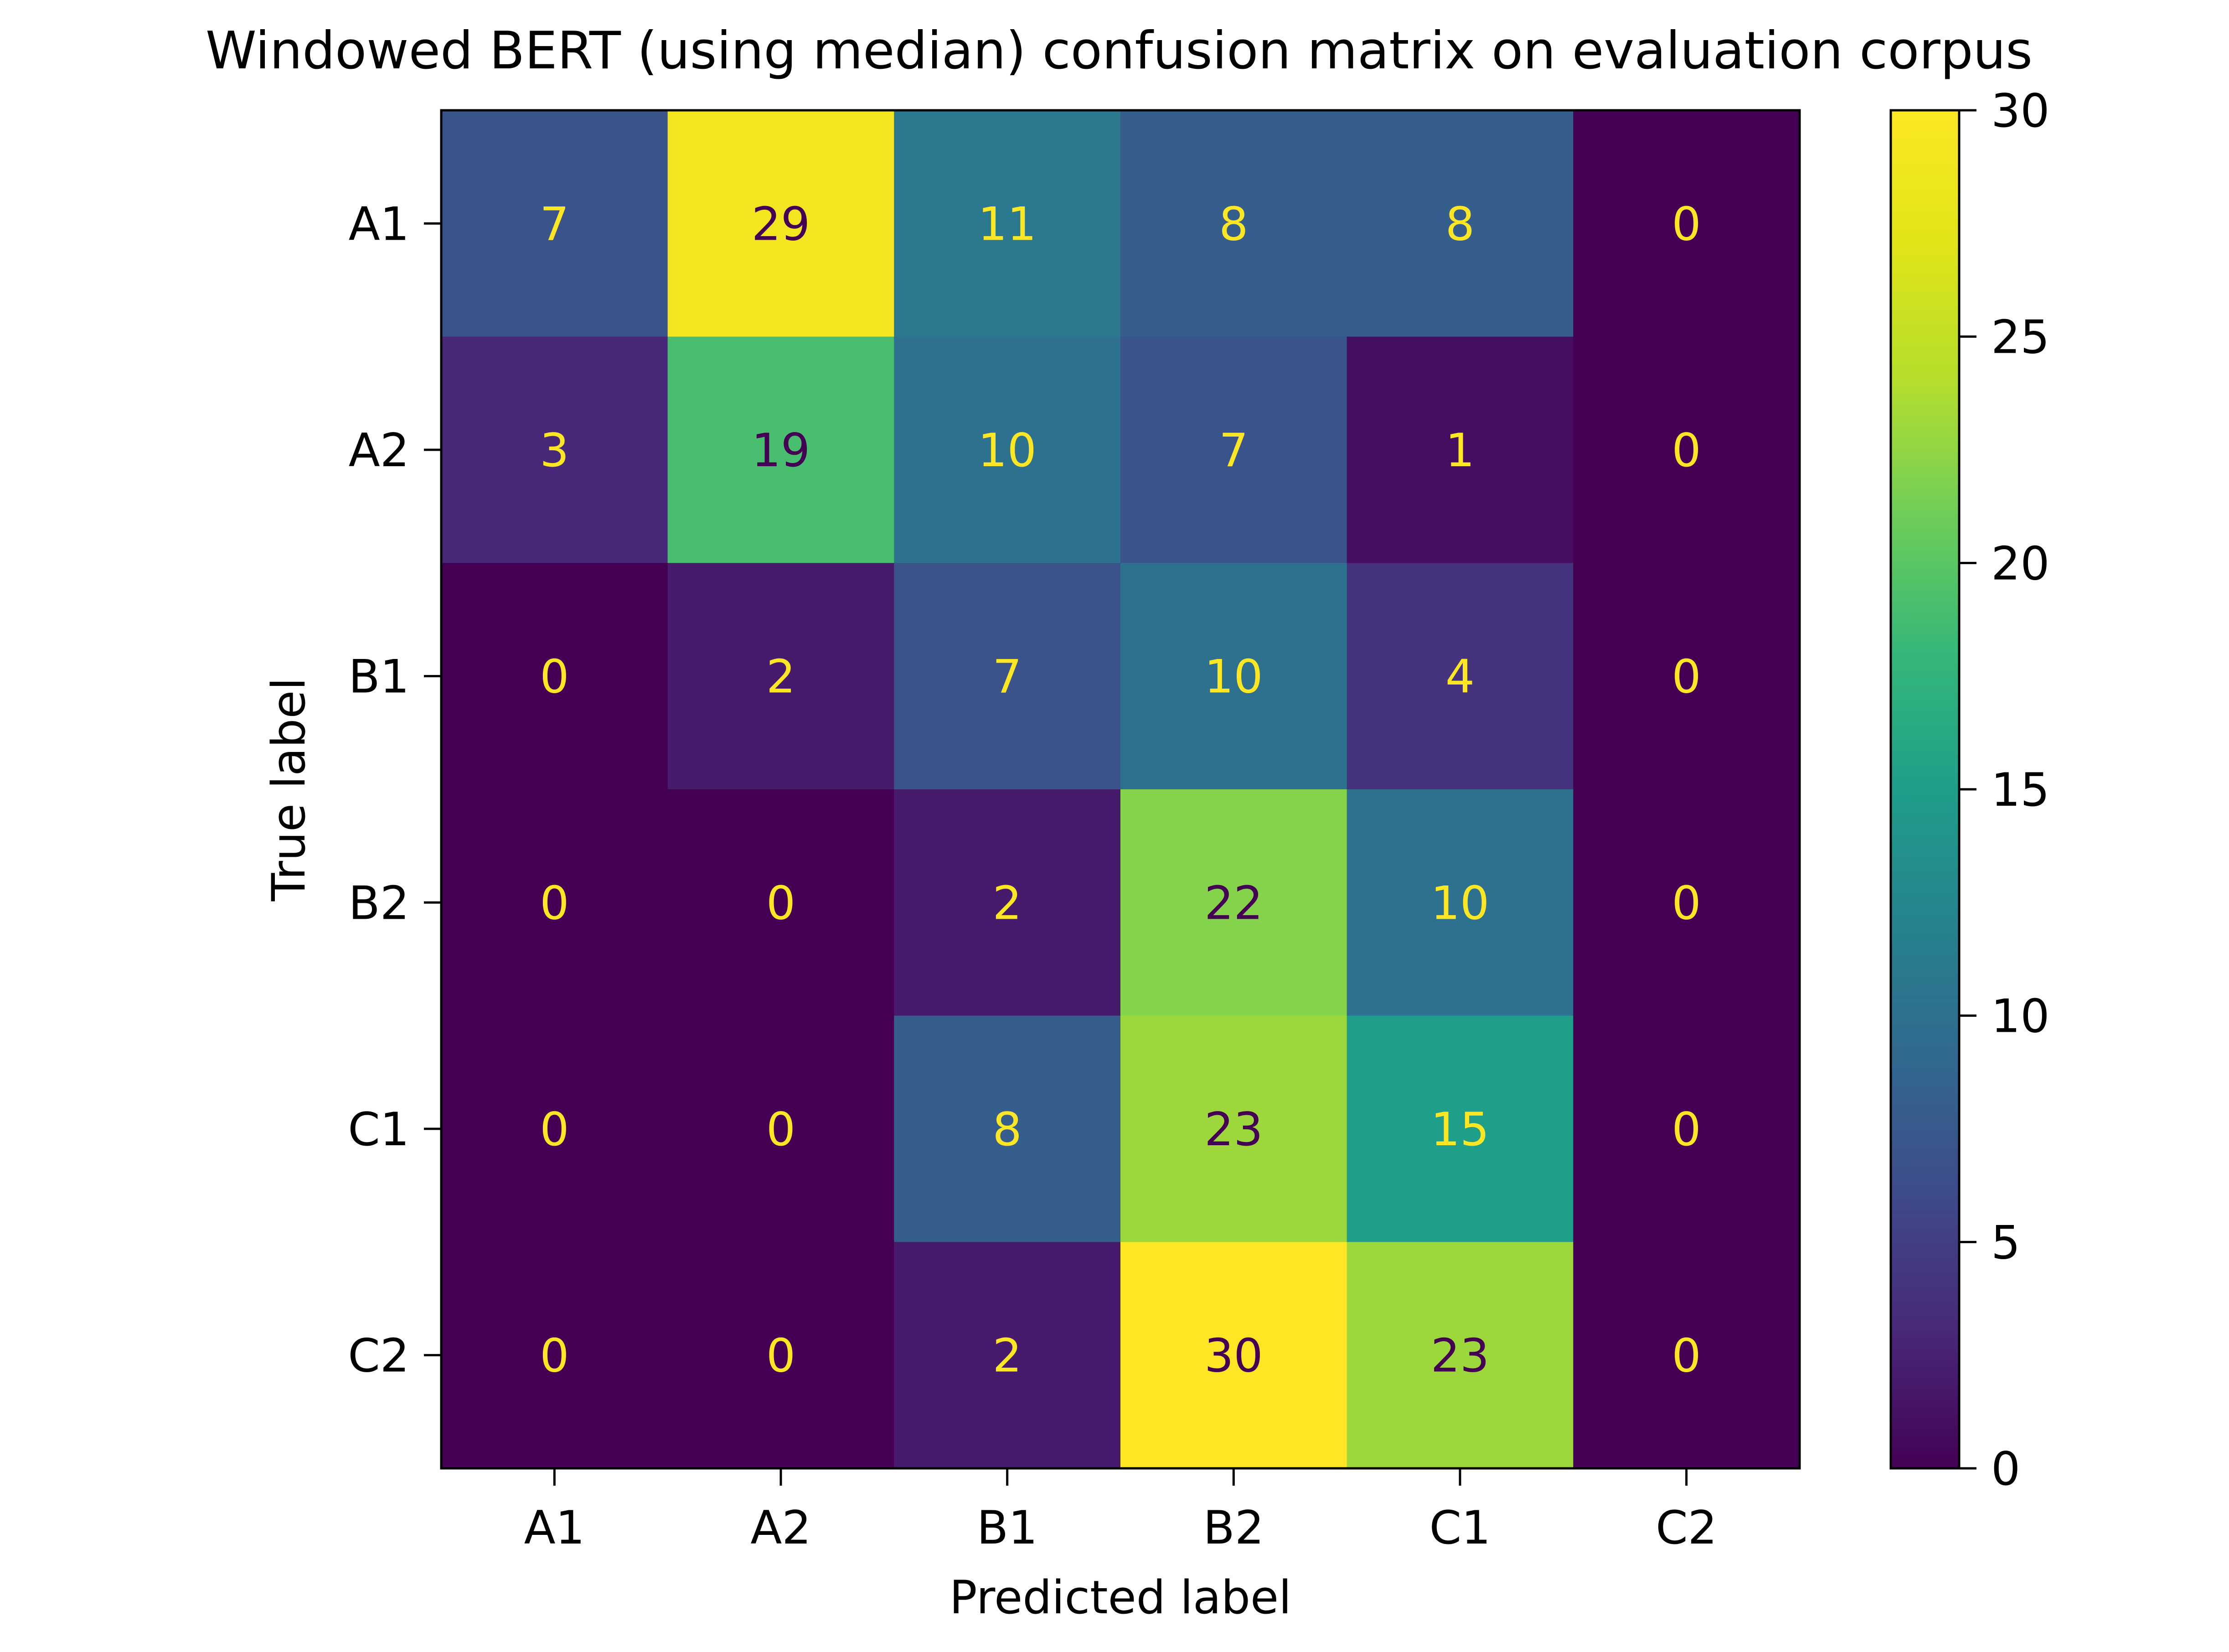  I want to click on y-tick-label: B1, so click(378, 677).